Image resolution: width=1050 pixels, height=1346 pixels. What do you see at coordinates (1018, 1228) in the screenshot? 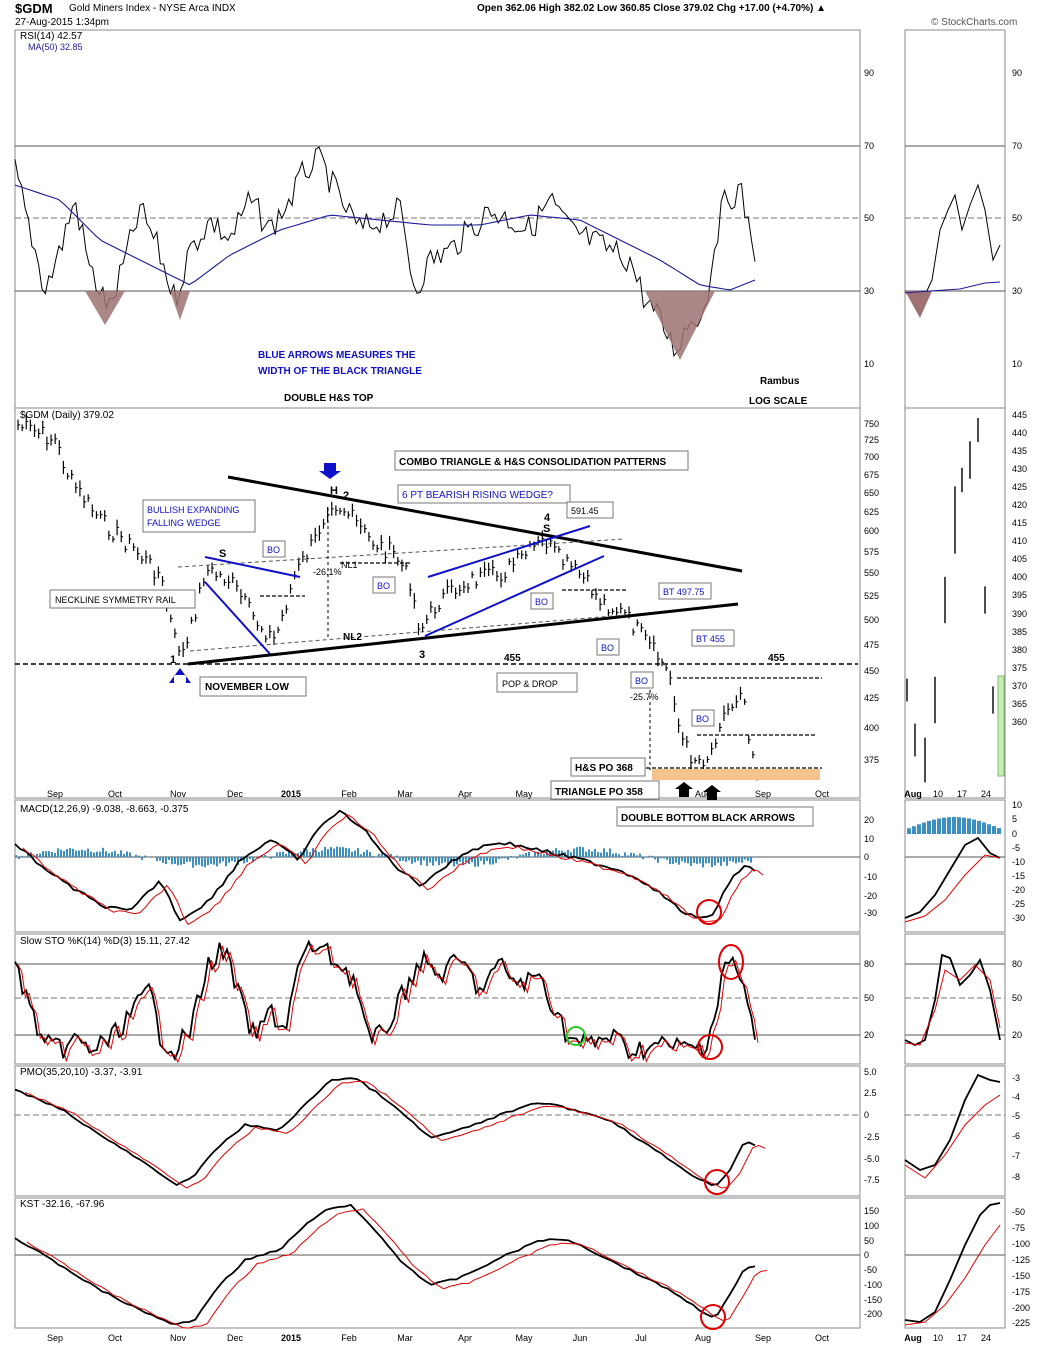
I see `kst-side-tick: -75` at bounding box center [1018, 1228].